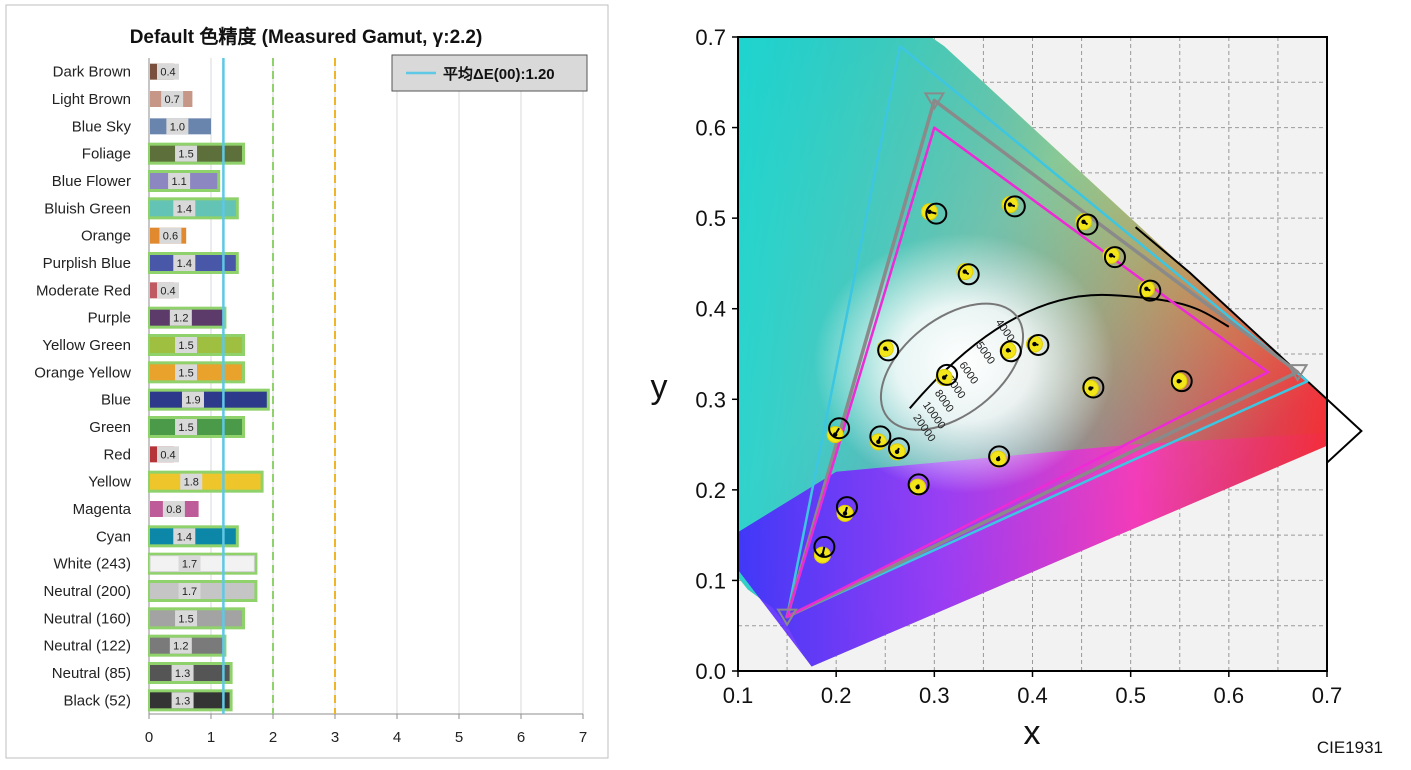 The width and height of the screenshot is (1411, 770). I want to click on value-label: 1.9, so click(192, 401).